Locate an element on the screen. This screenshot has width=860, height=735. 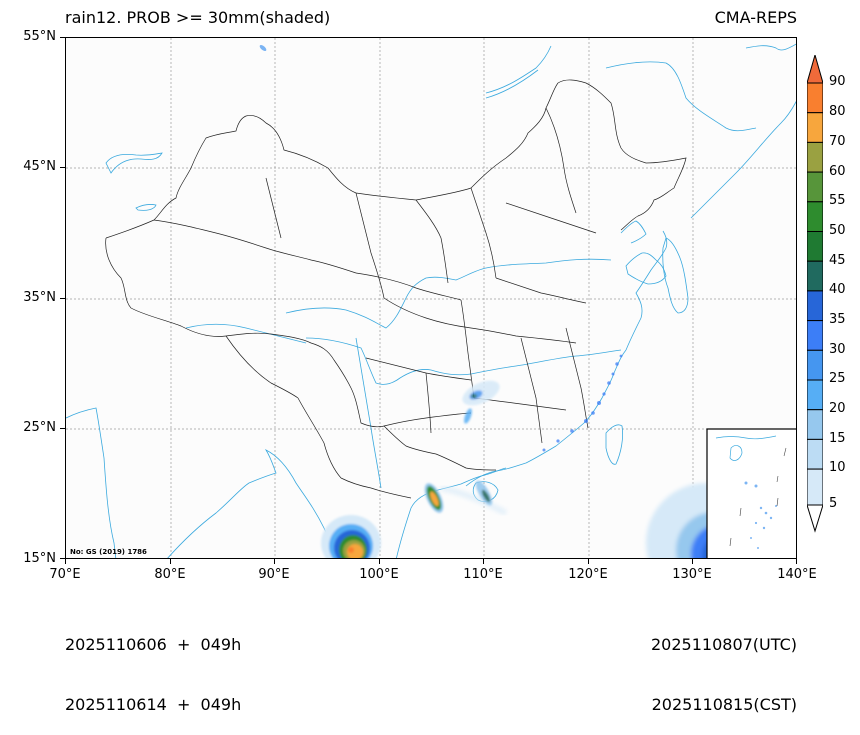
colorbar-max-arrow is located at coordinates (815, 69).